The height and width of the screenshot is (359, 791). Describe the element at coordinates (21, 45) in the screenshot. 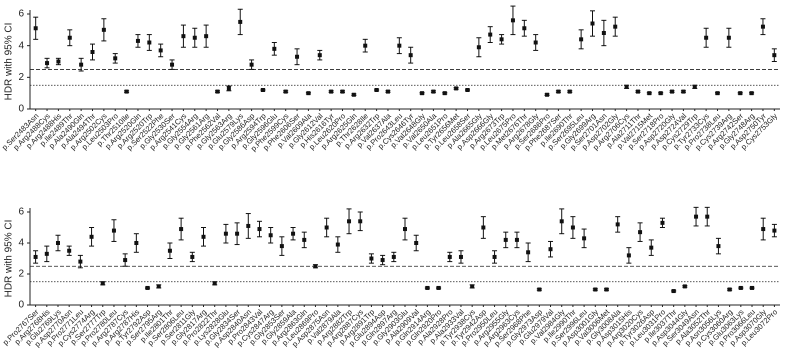

I see `y-tick-label: 4` at that location.